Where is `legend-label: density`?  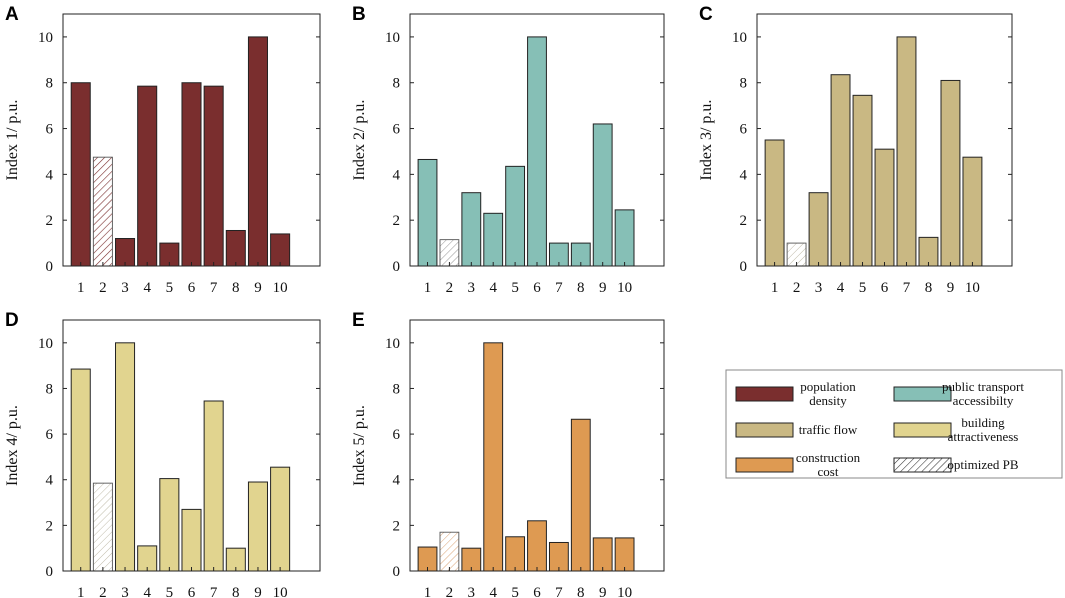
legend-label: density is located at coordinates (828, 400).